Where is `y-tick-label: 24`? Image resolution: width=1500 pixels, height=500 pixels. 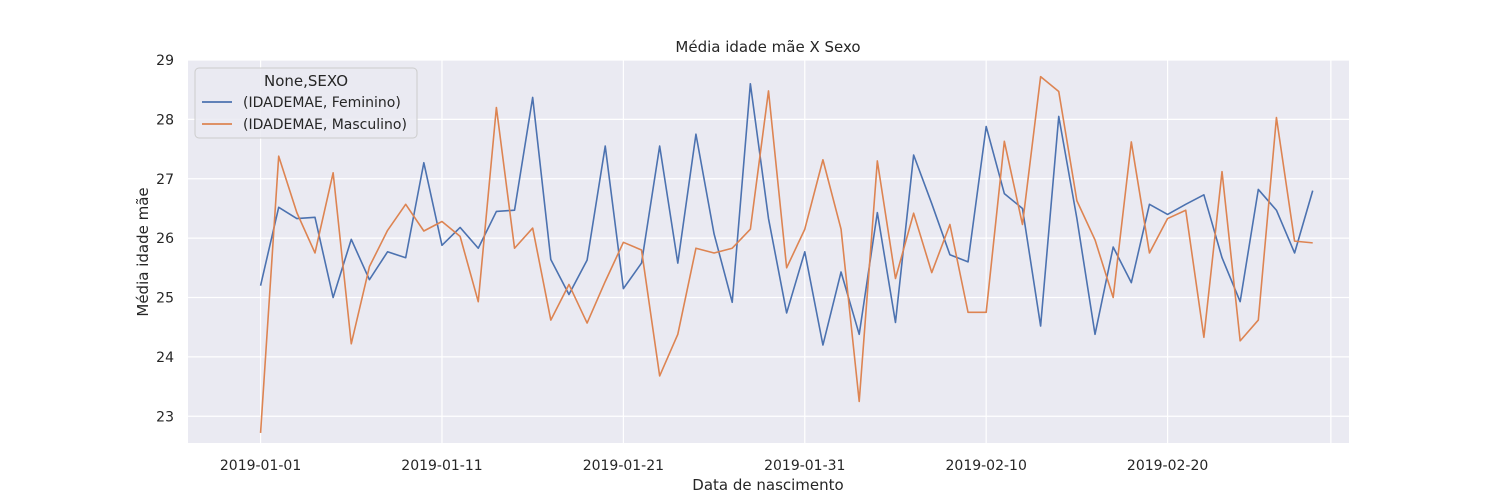
y-tick-label: 24 is located at coordinates (165, 358).